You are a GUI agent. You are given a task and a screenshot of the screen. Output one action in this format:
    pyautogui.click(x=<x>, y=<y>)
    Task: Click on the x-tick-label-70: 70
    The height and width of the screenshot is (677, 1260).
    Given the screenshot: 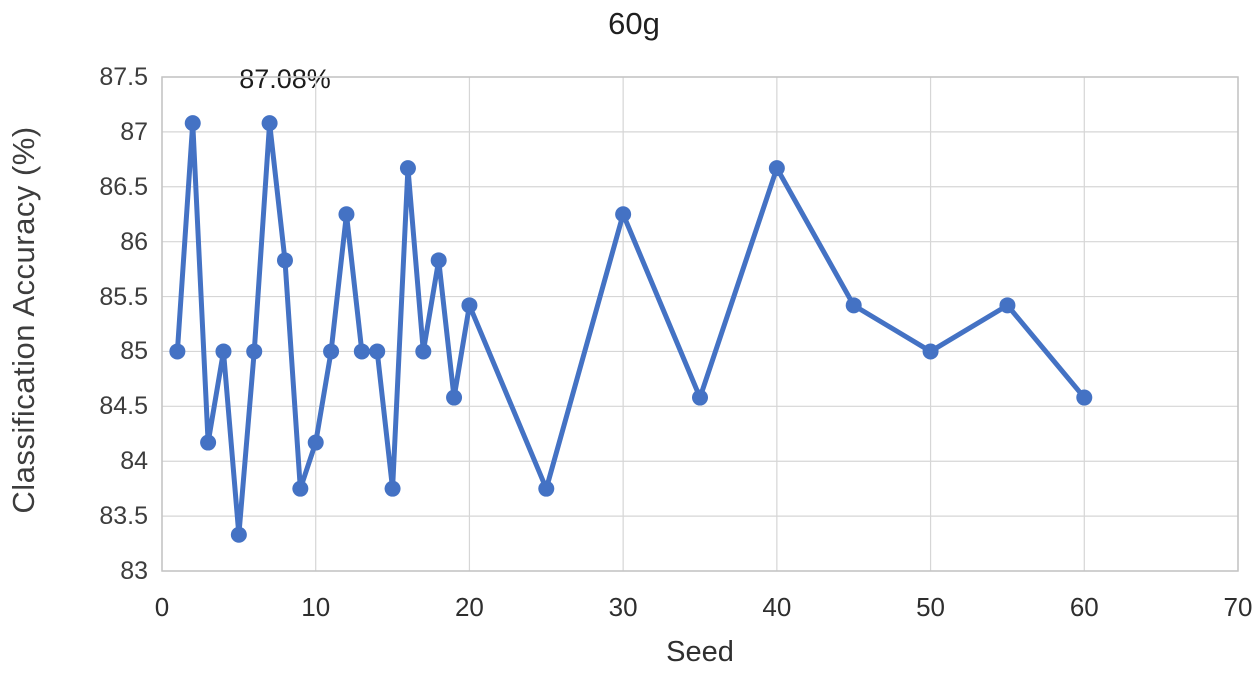 What is the action you would take?
    pyautogui.click(x=1238, y=607)
    